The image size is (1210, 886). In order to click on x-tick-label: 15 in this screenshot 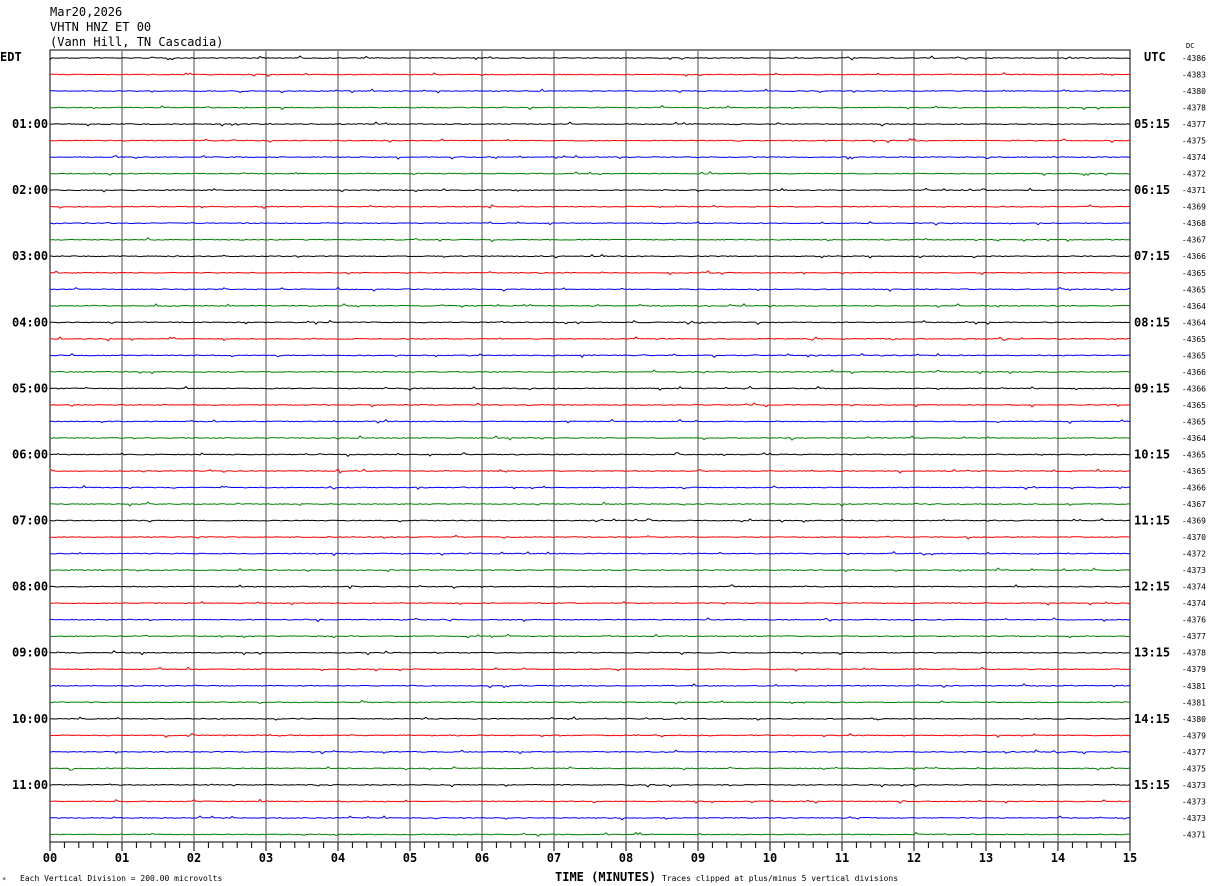, I will do `click(1130, 858)`.